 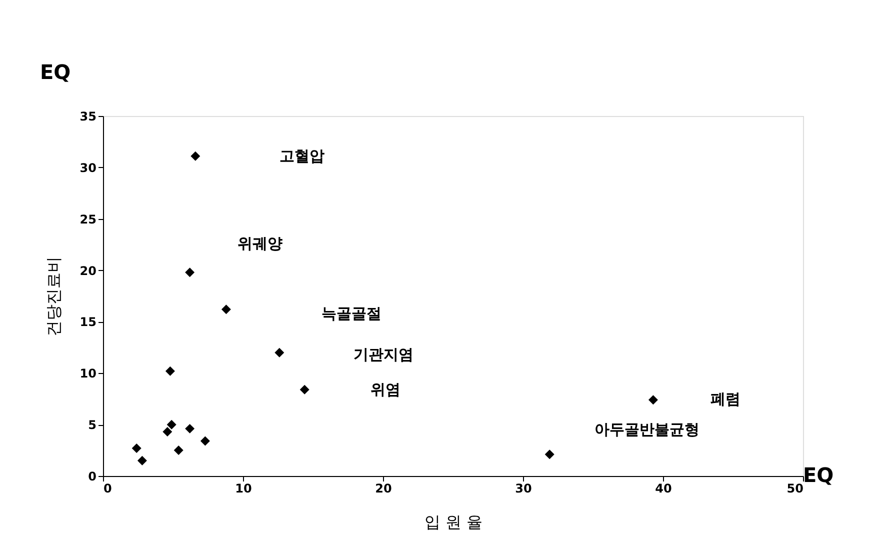 What do you see at coordinates (818, 475) in the screenshot?
I see `annotation: EQ` at bounding box center [818, 475].